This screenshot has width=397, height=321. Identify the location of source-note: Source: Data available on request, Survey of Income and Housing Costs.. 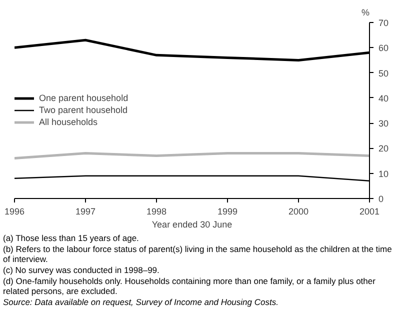
(140, 302).